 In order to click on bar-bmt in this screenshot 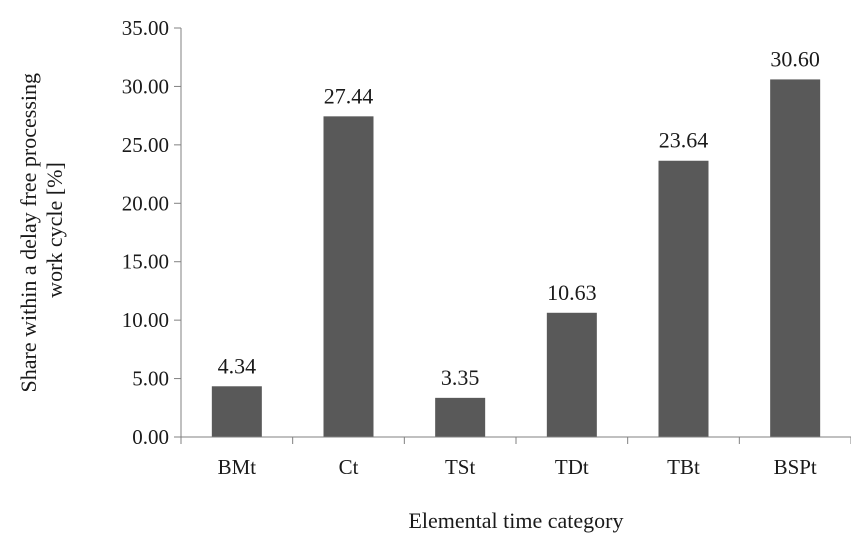, I will do `click(236, 411)`.